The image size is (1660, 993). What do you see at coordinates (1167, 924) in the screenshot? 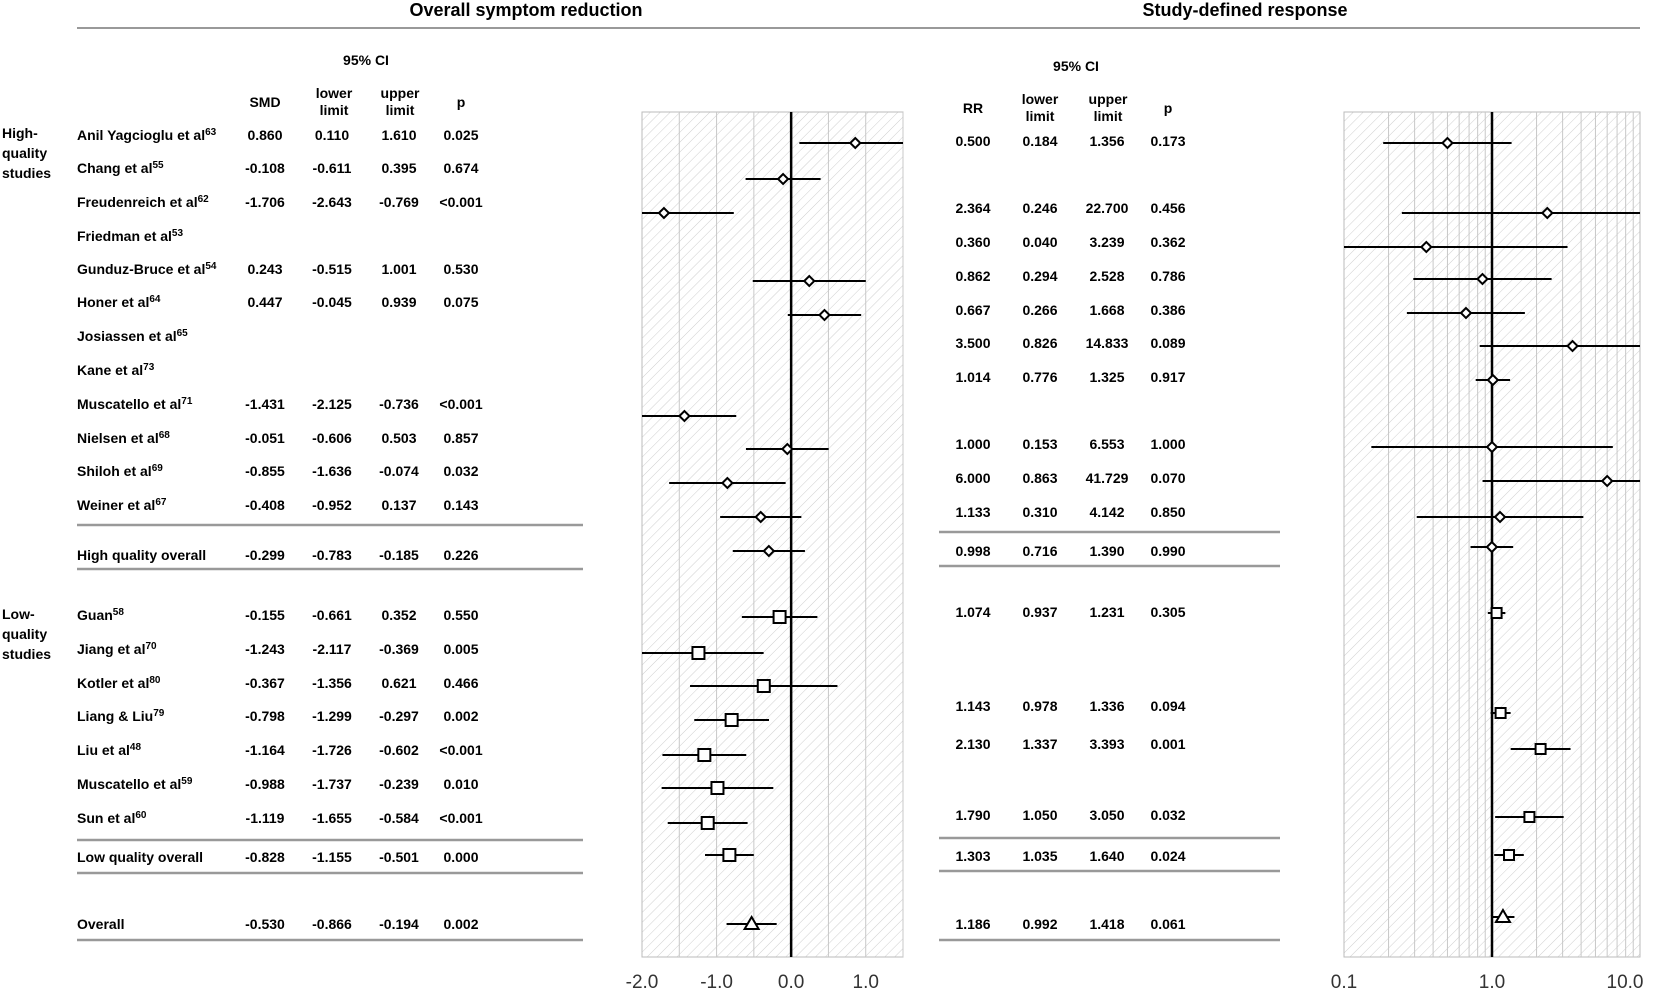
I see `p-value: 0.061` at bounding box center [1167, 924].